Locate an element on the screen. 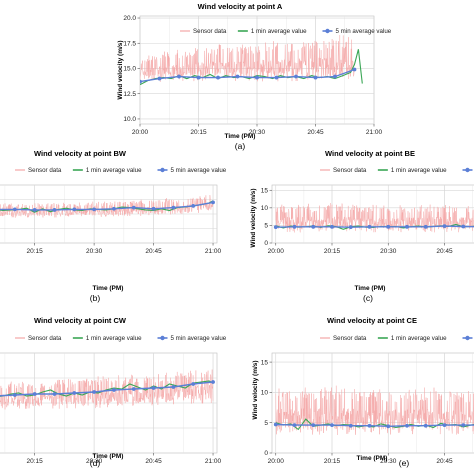 Image resolution: width=474 pixels, height=474 pixels. panel-caption: (d) is located at coordinates (95, 463).